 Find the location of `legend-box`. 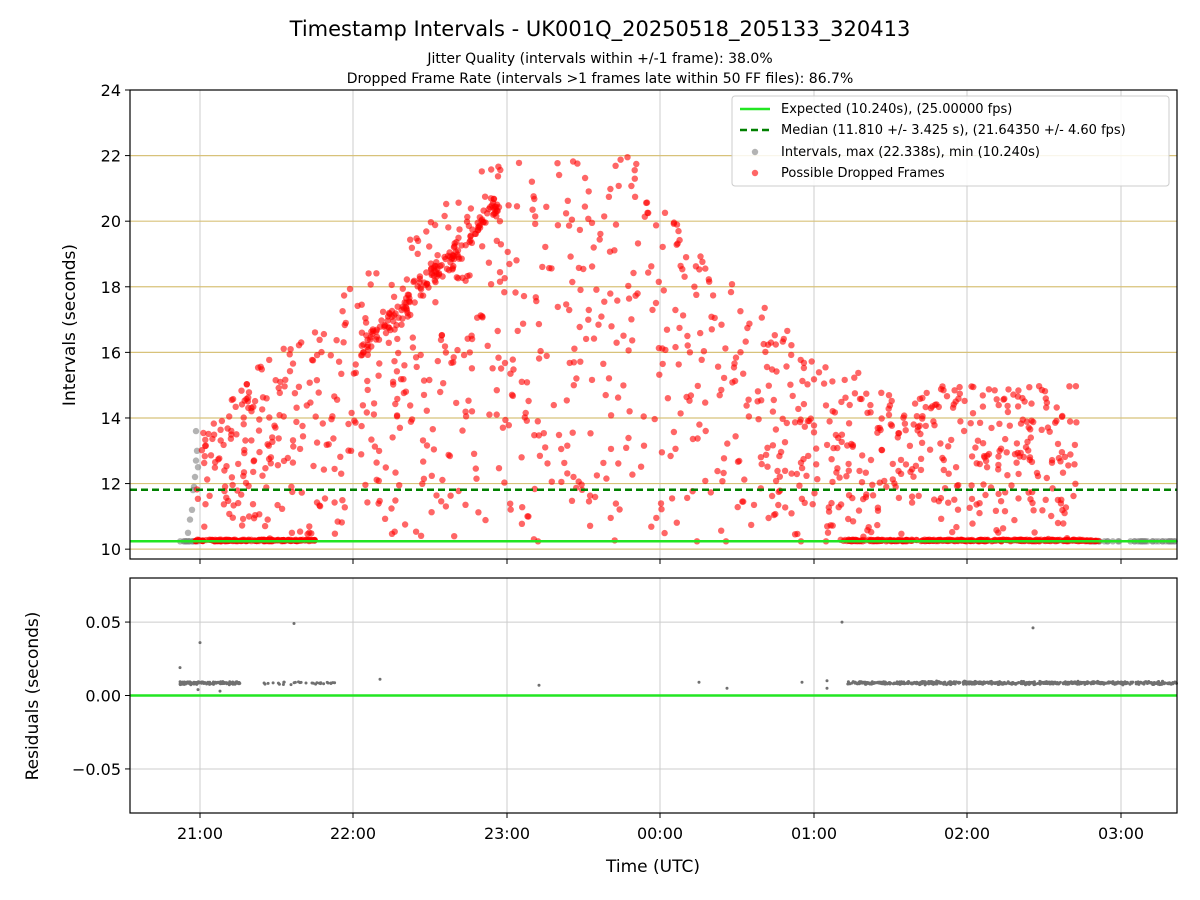

legend-box is located at coordinates (950, 141).